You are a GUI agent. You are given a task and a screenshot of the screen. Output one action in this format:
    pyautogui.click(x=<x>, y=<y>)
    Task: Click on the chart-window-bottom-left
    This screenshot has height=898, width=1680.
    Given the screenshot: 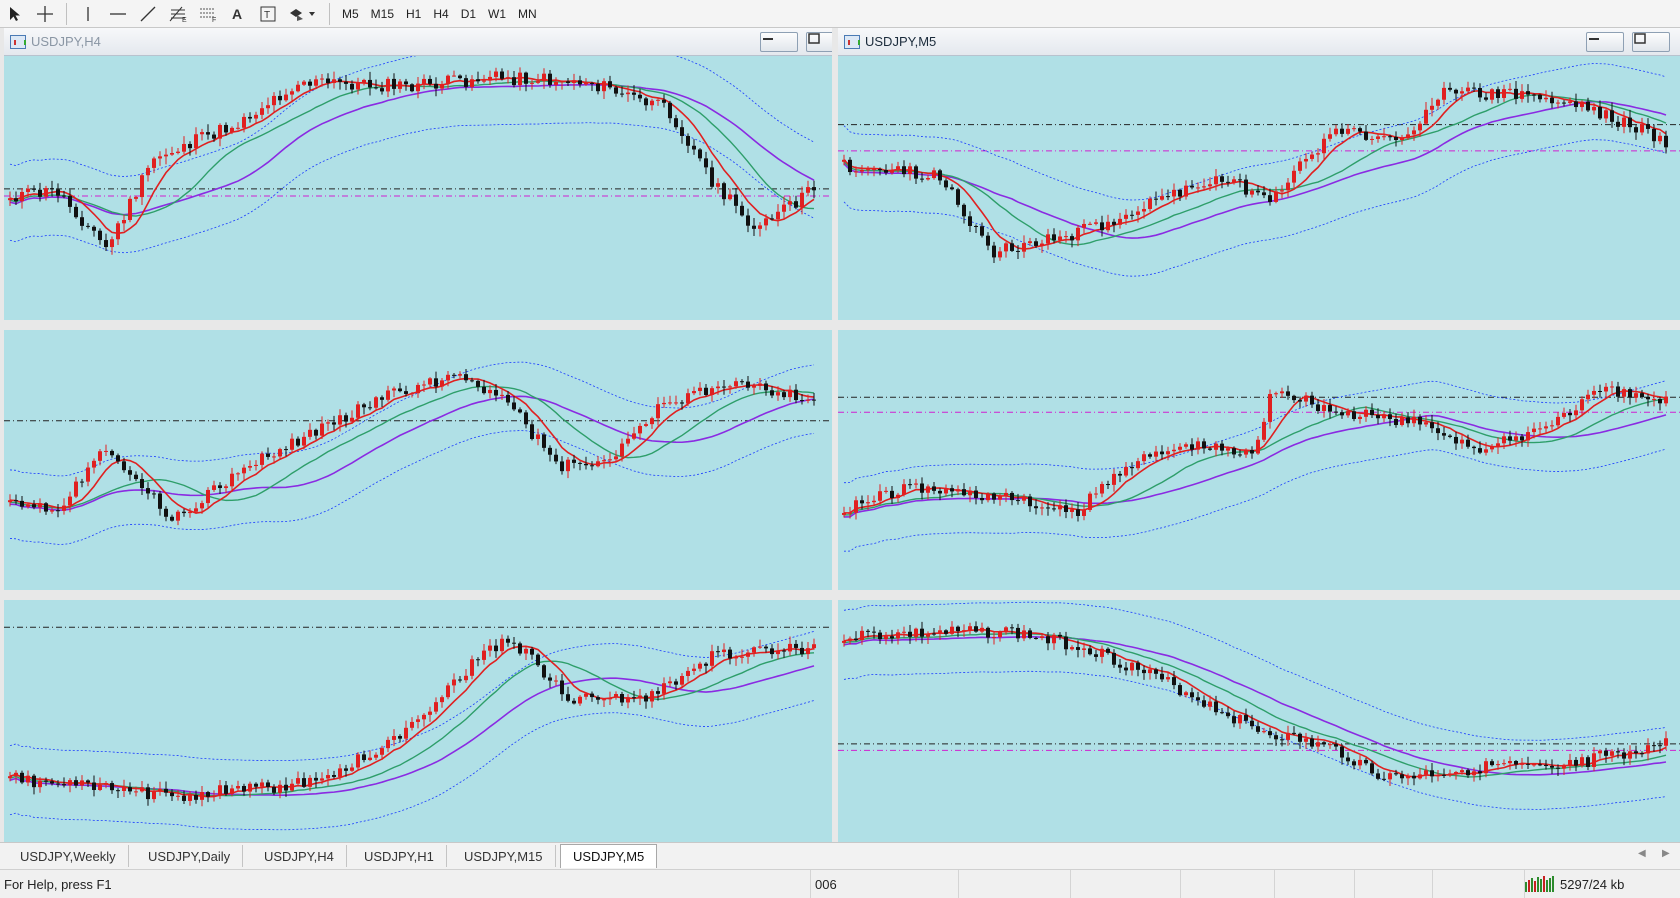 What is the action you would take?
    pyautogui.click(x=418, y=721)
    